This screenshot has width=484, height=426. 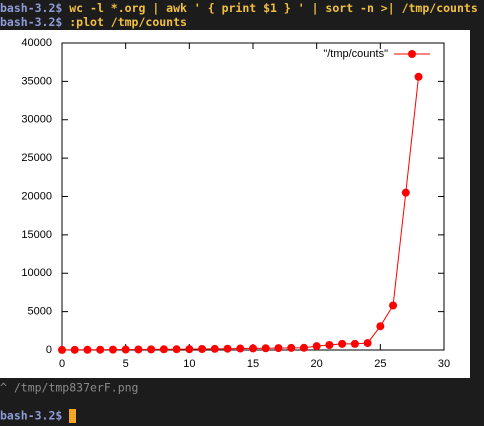 What do you see at coordinates (36, 273) in the screenshot?
I see `y-tick-label: 10000` at bounding box center [36, 273].